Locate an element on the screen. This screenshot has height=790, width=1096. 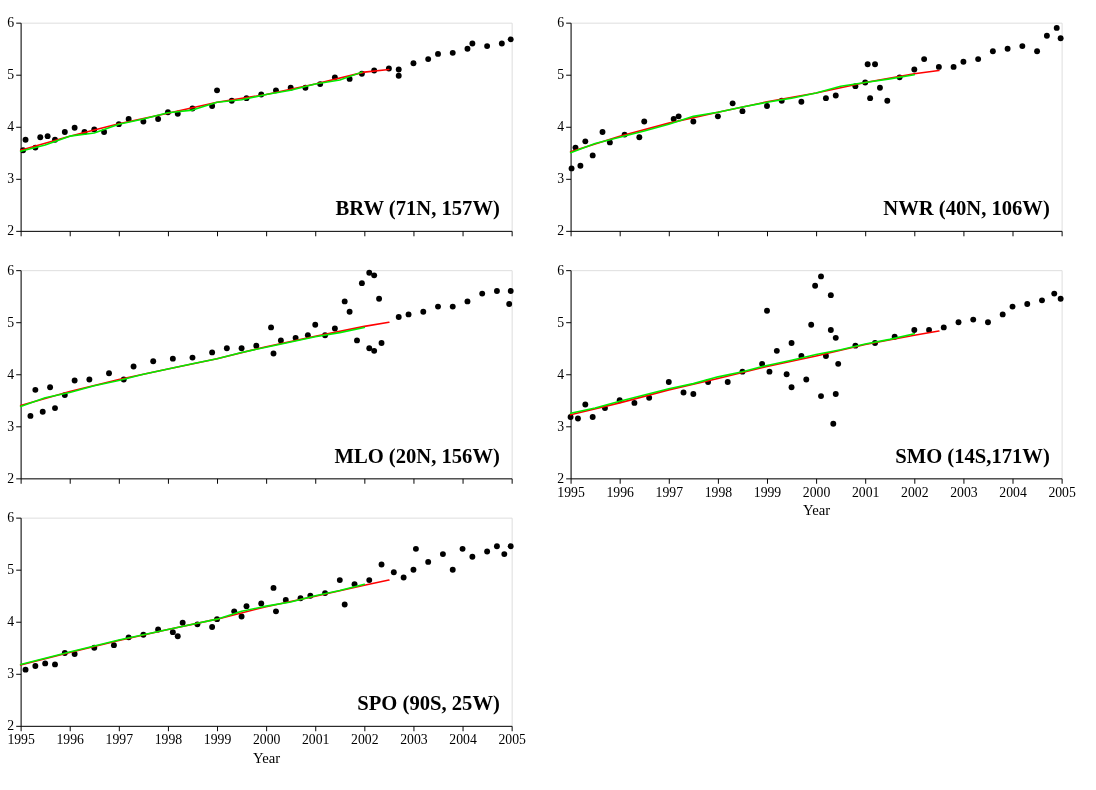
annotation: BRW (71N, 157W) is located at coordinates (417, 209).